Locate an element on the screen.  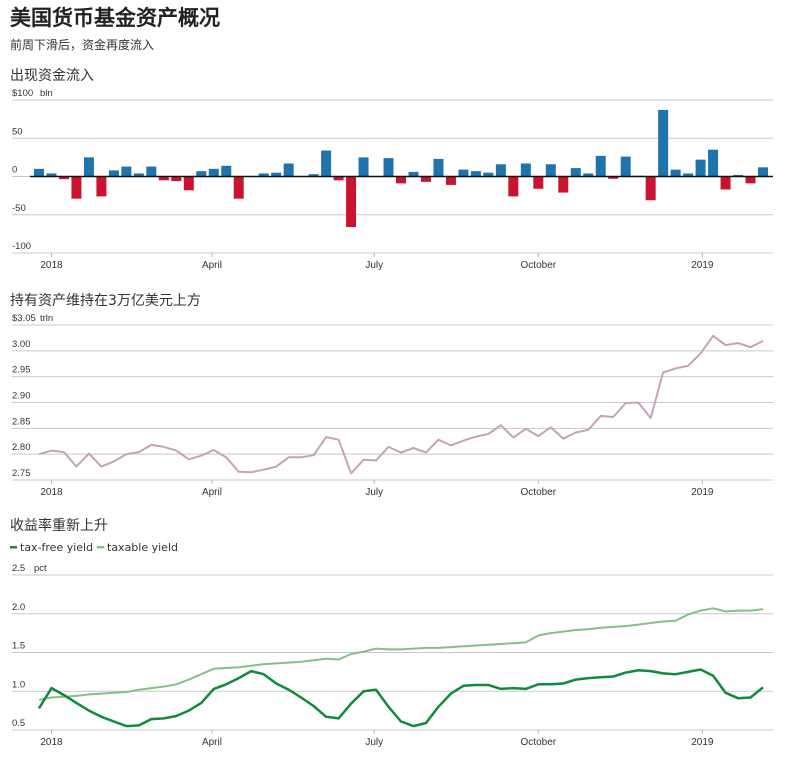
legend-swatch-taxable is located at coordinates (100, 547).